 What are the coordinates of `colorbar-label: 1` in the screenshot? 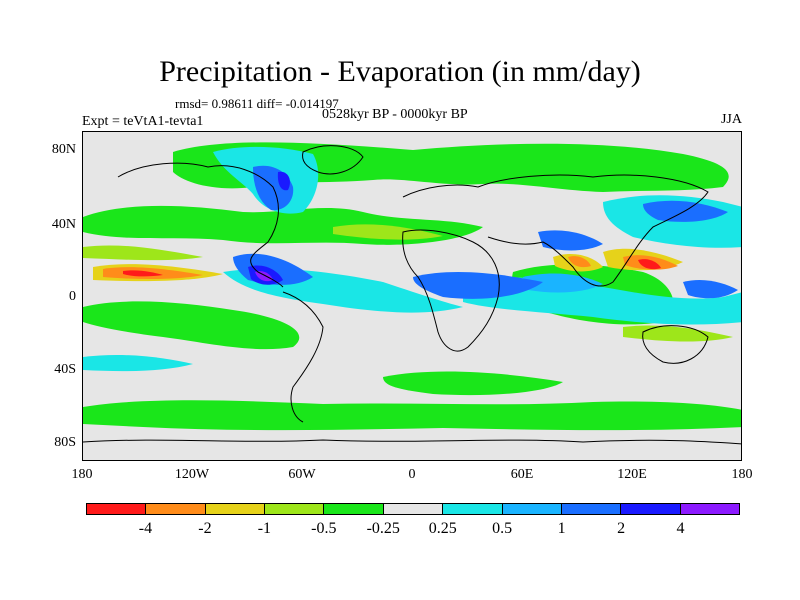 It's located at (561, 528).